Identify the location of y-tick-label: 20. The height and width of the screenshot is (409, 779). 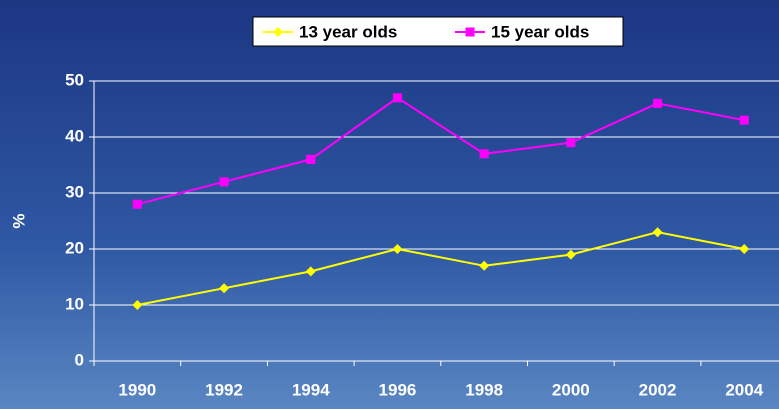
(74, 247).